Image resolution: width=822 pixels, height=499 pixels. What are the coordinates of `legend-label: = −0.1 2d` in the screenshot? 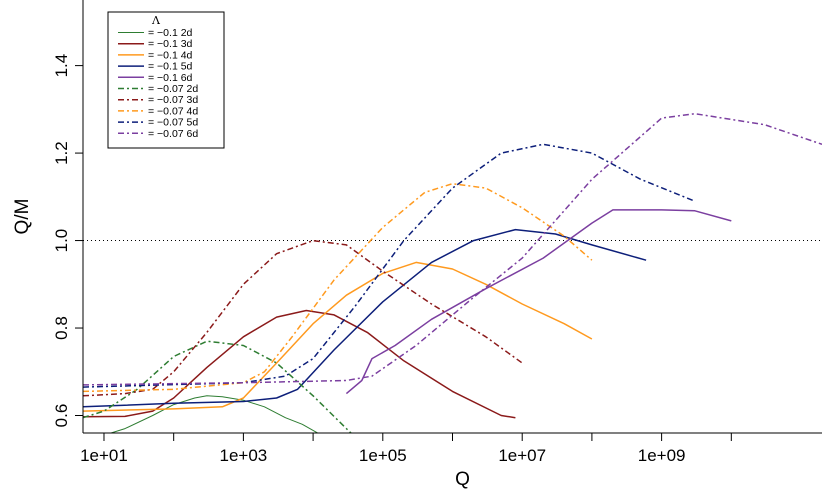 It's located at (170, 33).